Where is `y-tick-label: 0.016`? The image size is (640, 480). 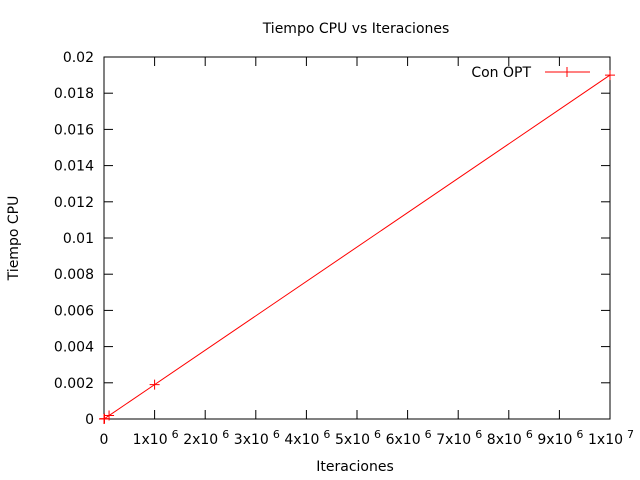
y-tick-label: 0.016 is located at coordinates (74, 130).